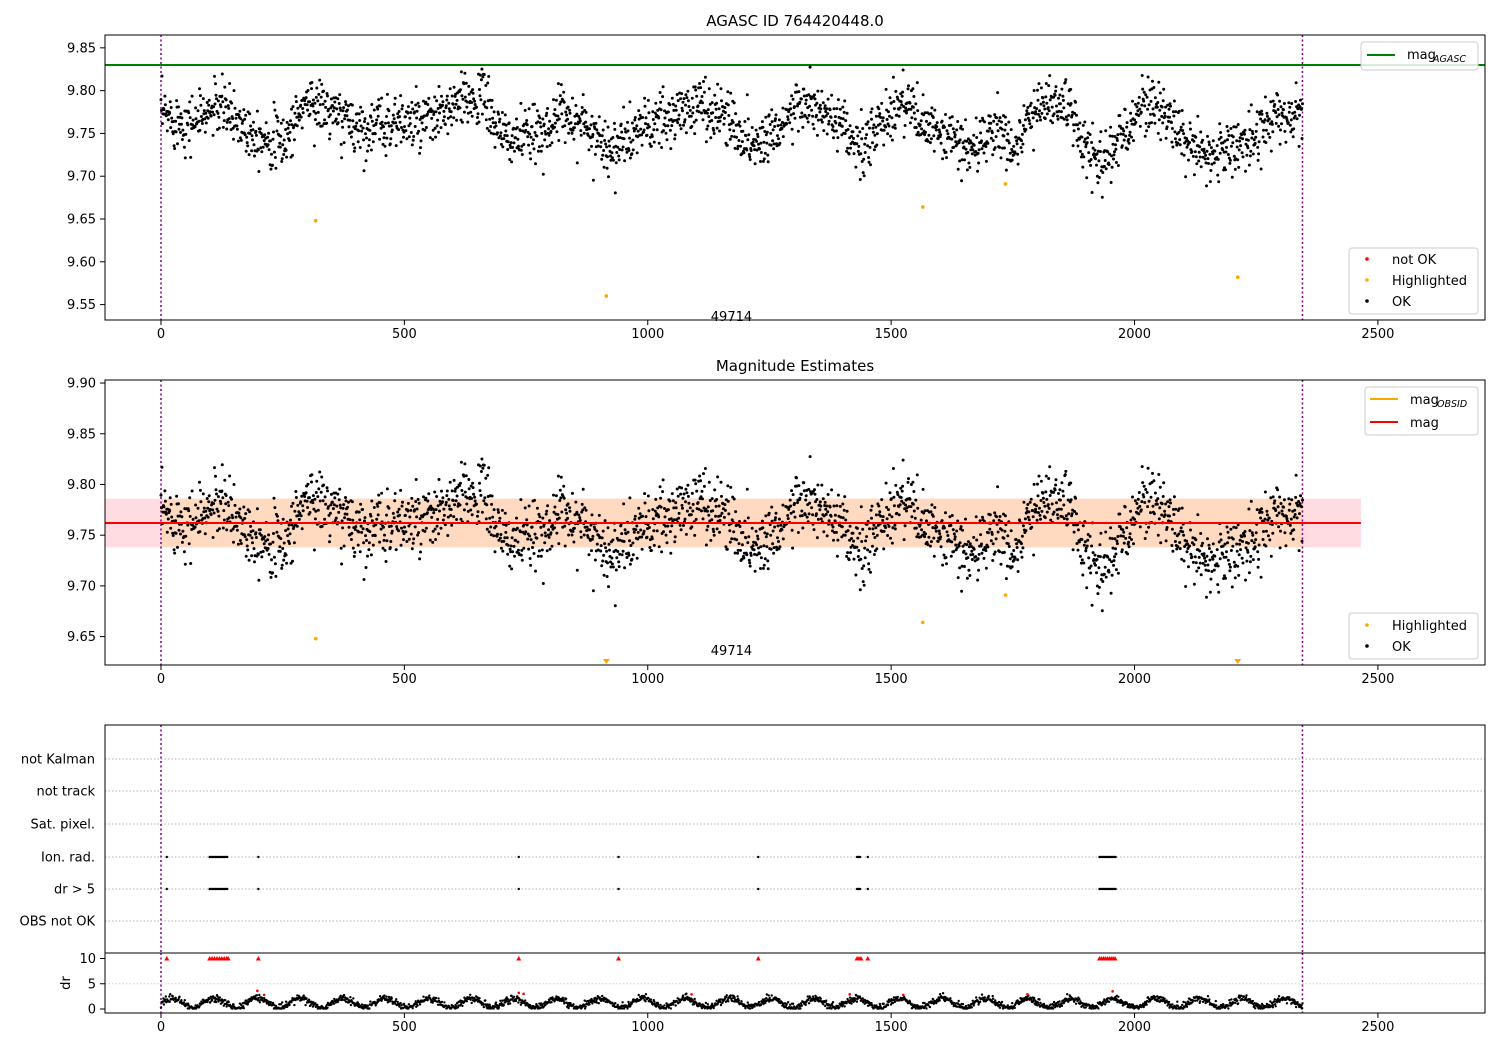 The width and height of the screenshot is (1500, 1050). I want to click on flag-marker, so click(860, 857).